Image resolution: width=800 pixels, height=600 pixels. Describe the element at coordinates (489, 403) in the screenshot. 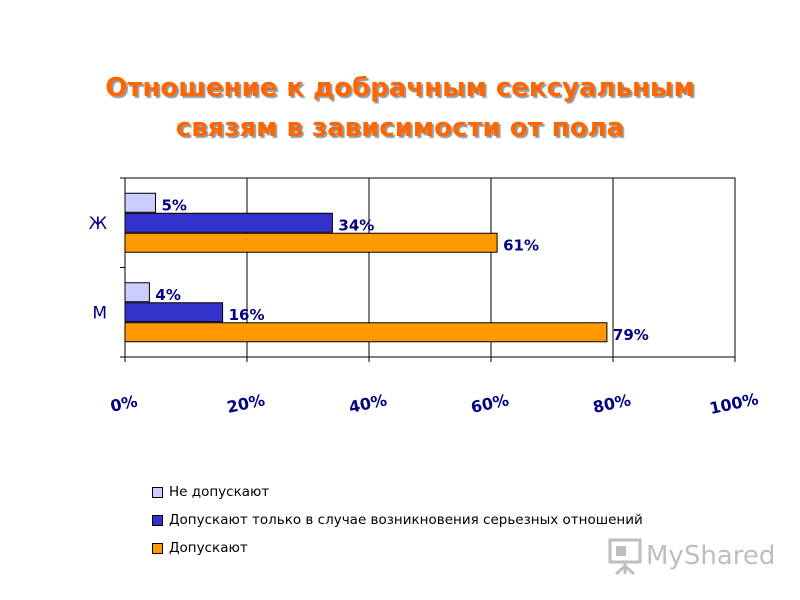

I see `x-tick-label-60: 60%` at that location.